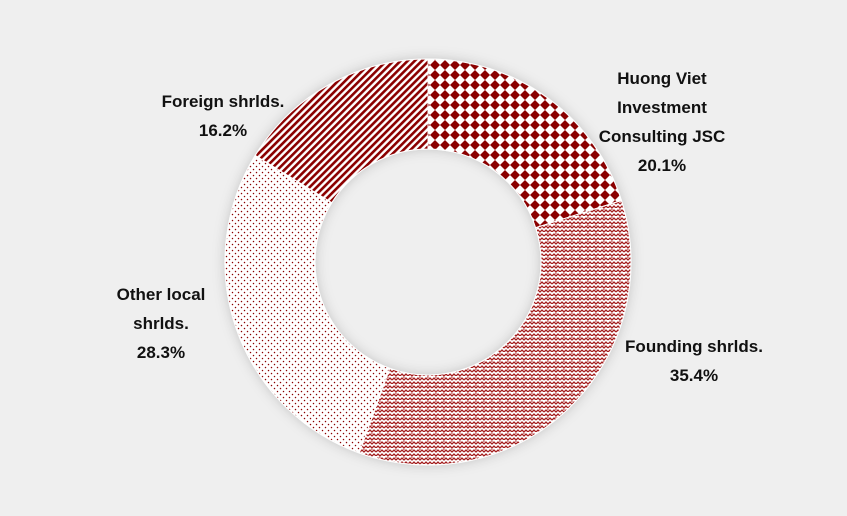 This screenshot has width=847, height=516. I want to click on slice-huong-viet, so click(525, 143).